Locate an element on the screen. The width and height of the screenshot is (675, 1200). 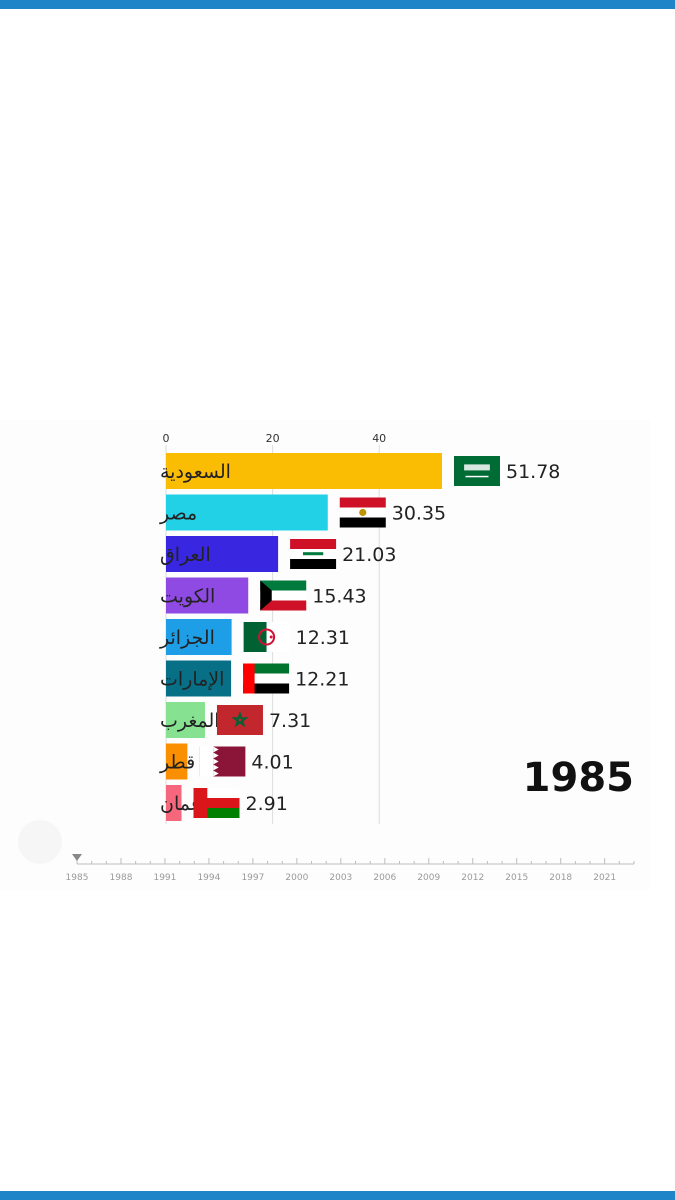
value-label: 21.03 is located at coordinates (369, 555).